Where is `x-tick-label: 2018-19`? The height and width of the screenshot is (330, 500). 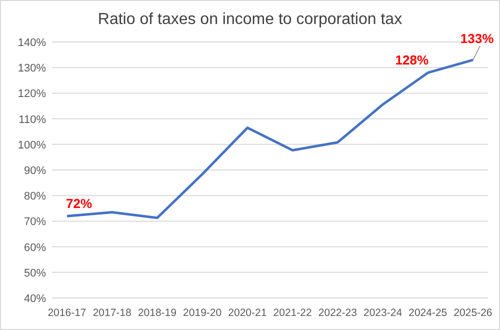 x-tick-label: 2018-19 is located at coordinates (157, 313).